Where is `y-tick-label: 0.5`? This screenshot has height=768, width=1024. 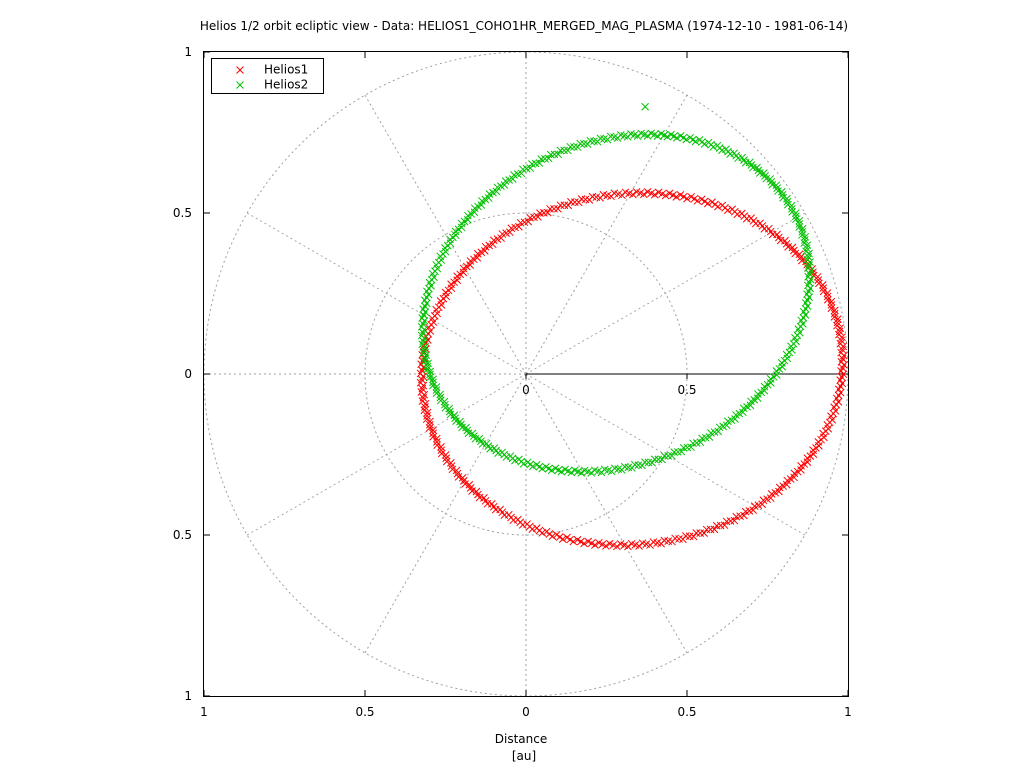
y-tick-label: 0.5 is located at coordinates (182, 213).